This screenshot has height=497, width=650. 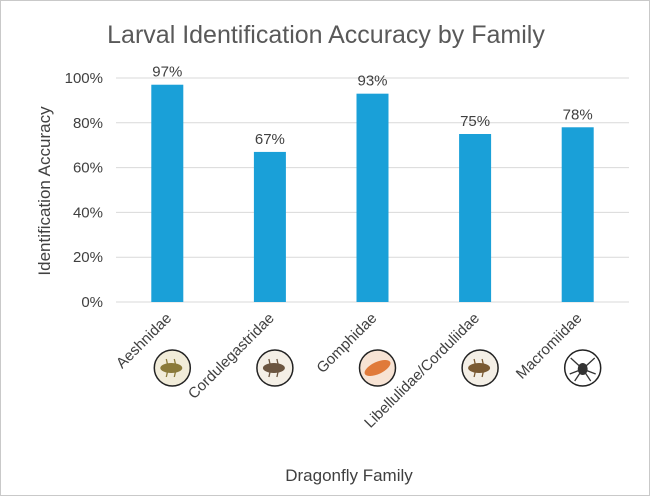 What do you see at coordinates (270, 139) in the screenshot?
I see `data-label: 67%` at bounding box center [270, 139].